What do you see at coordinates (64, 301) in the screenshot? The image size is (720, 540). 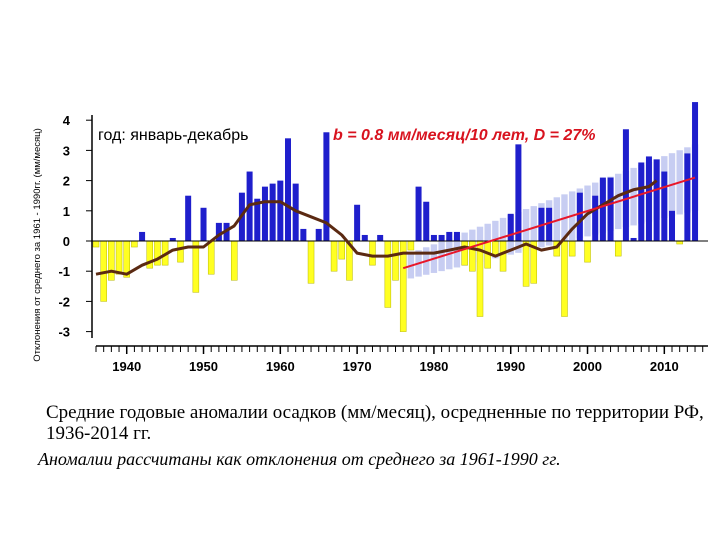 I see `y-tick-label: -2` at bounding box center [64, 301].